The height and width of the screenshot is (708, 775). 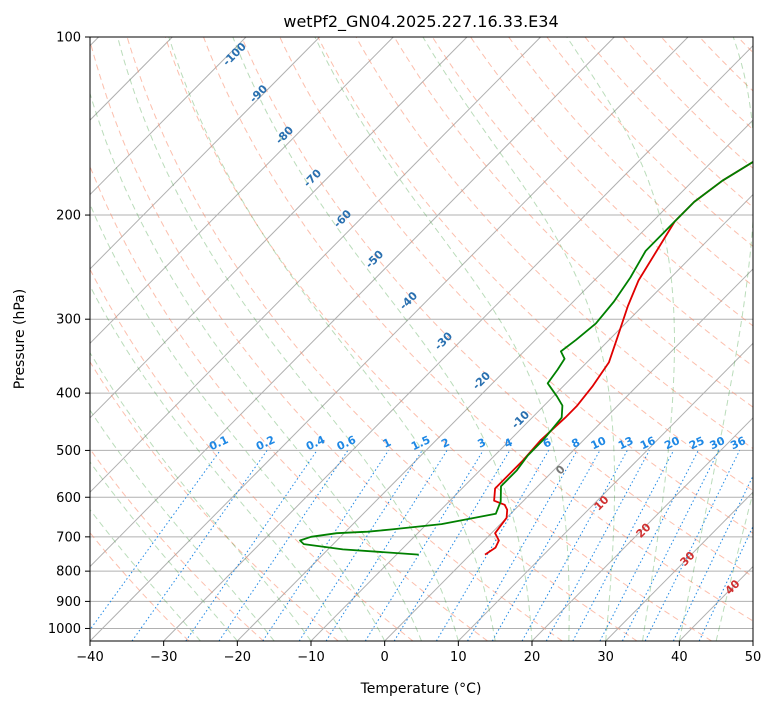 I want to click on y-tick-label: 1000, so click(x=64, y=629).